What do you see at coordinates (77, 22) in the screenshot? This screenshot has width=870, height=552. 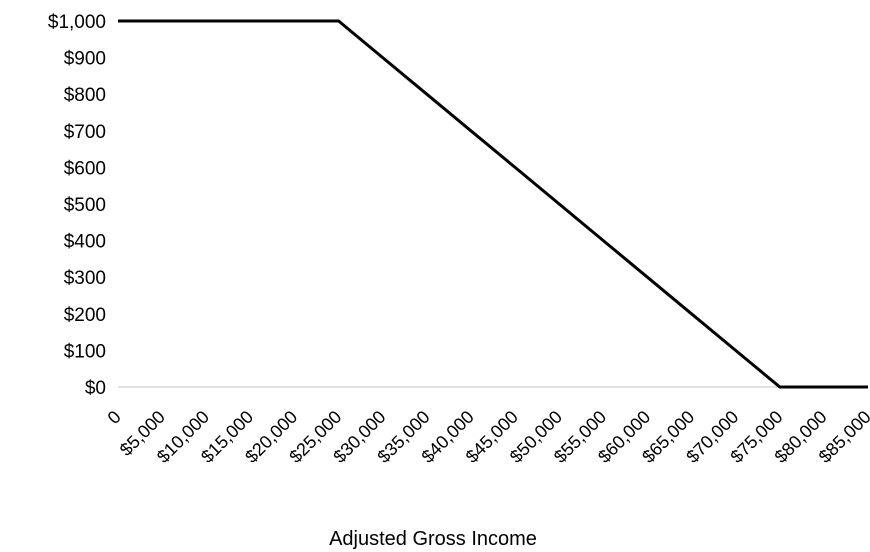 I see `y-tick-label: $1,000` at bounding box center [77, 22].